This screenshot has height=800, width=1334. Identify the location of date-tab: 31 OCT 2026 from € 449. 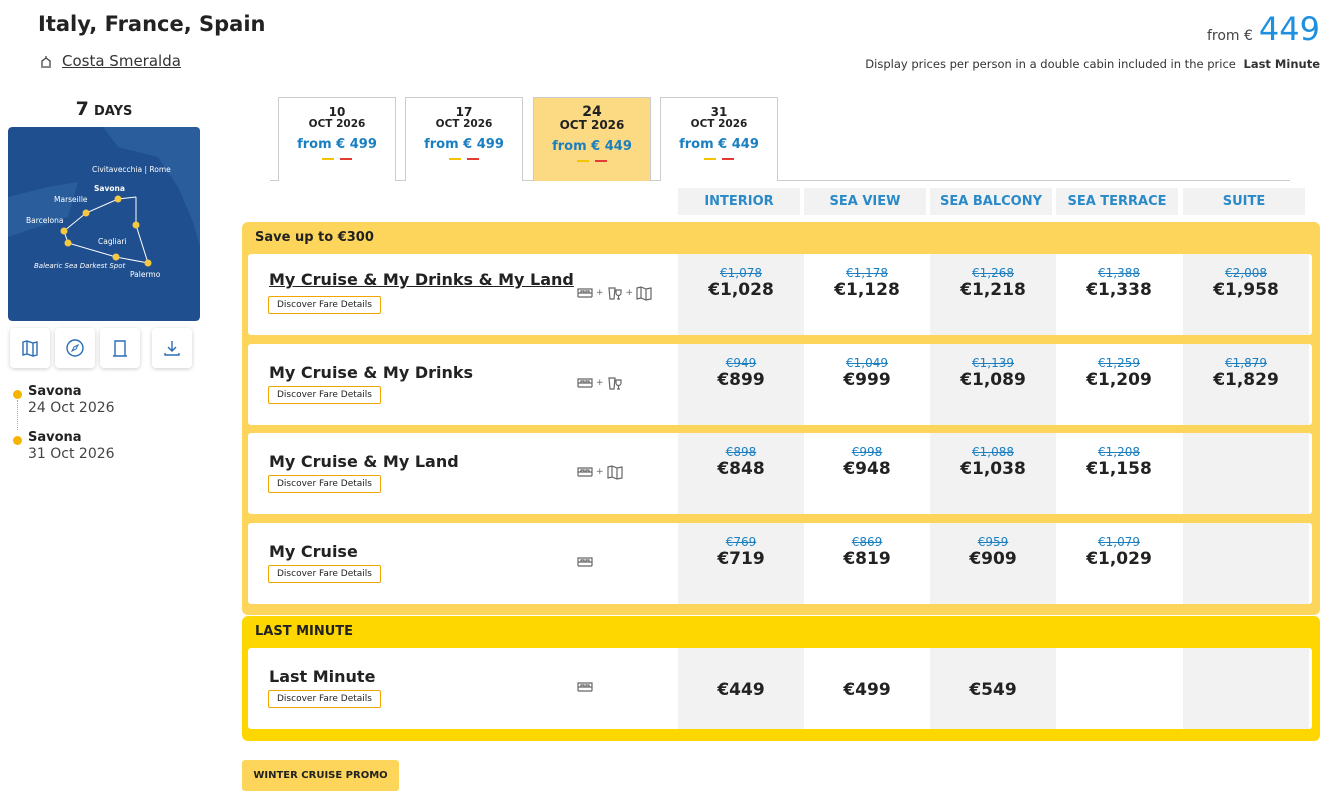
(719, 139).